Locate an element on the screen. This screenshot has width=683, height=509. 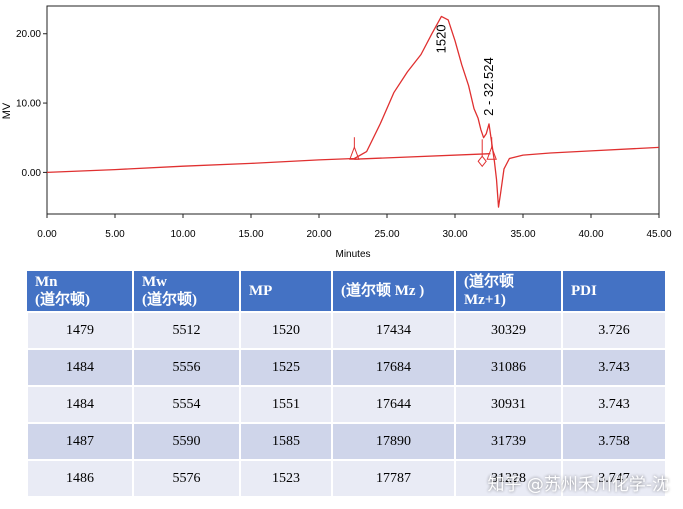
cell-mz1: 30931 is located at coordinates (508, 404).